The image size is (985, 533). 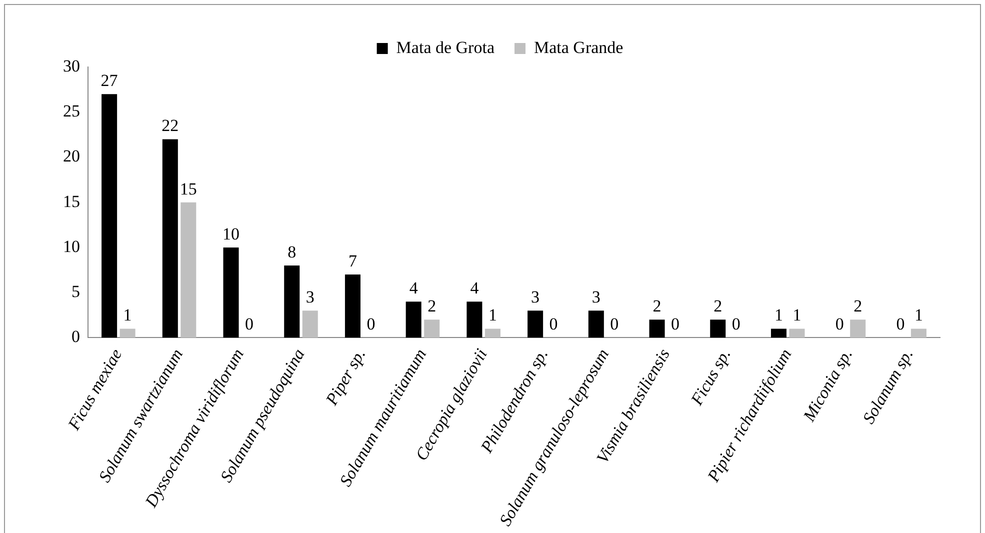 I want to click on y-tick-label: 15, so click(x=71, y=201).